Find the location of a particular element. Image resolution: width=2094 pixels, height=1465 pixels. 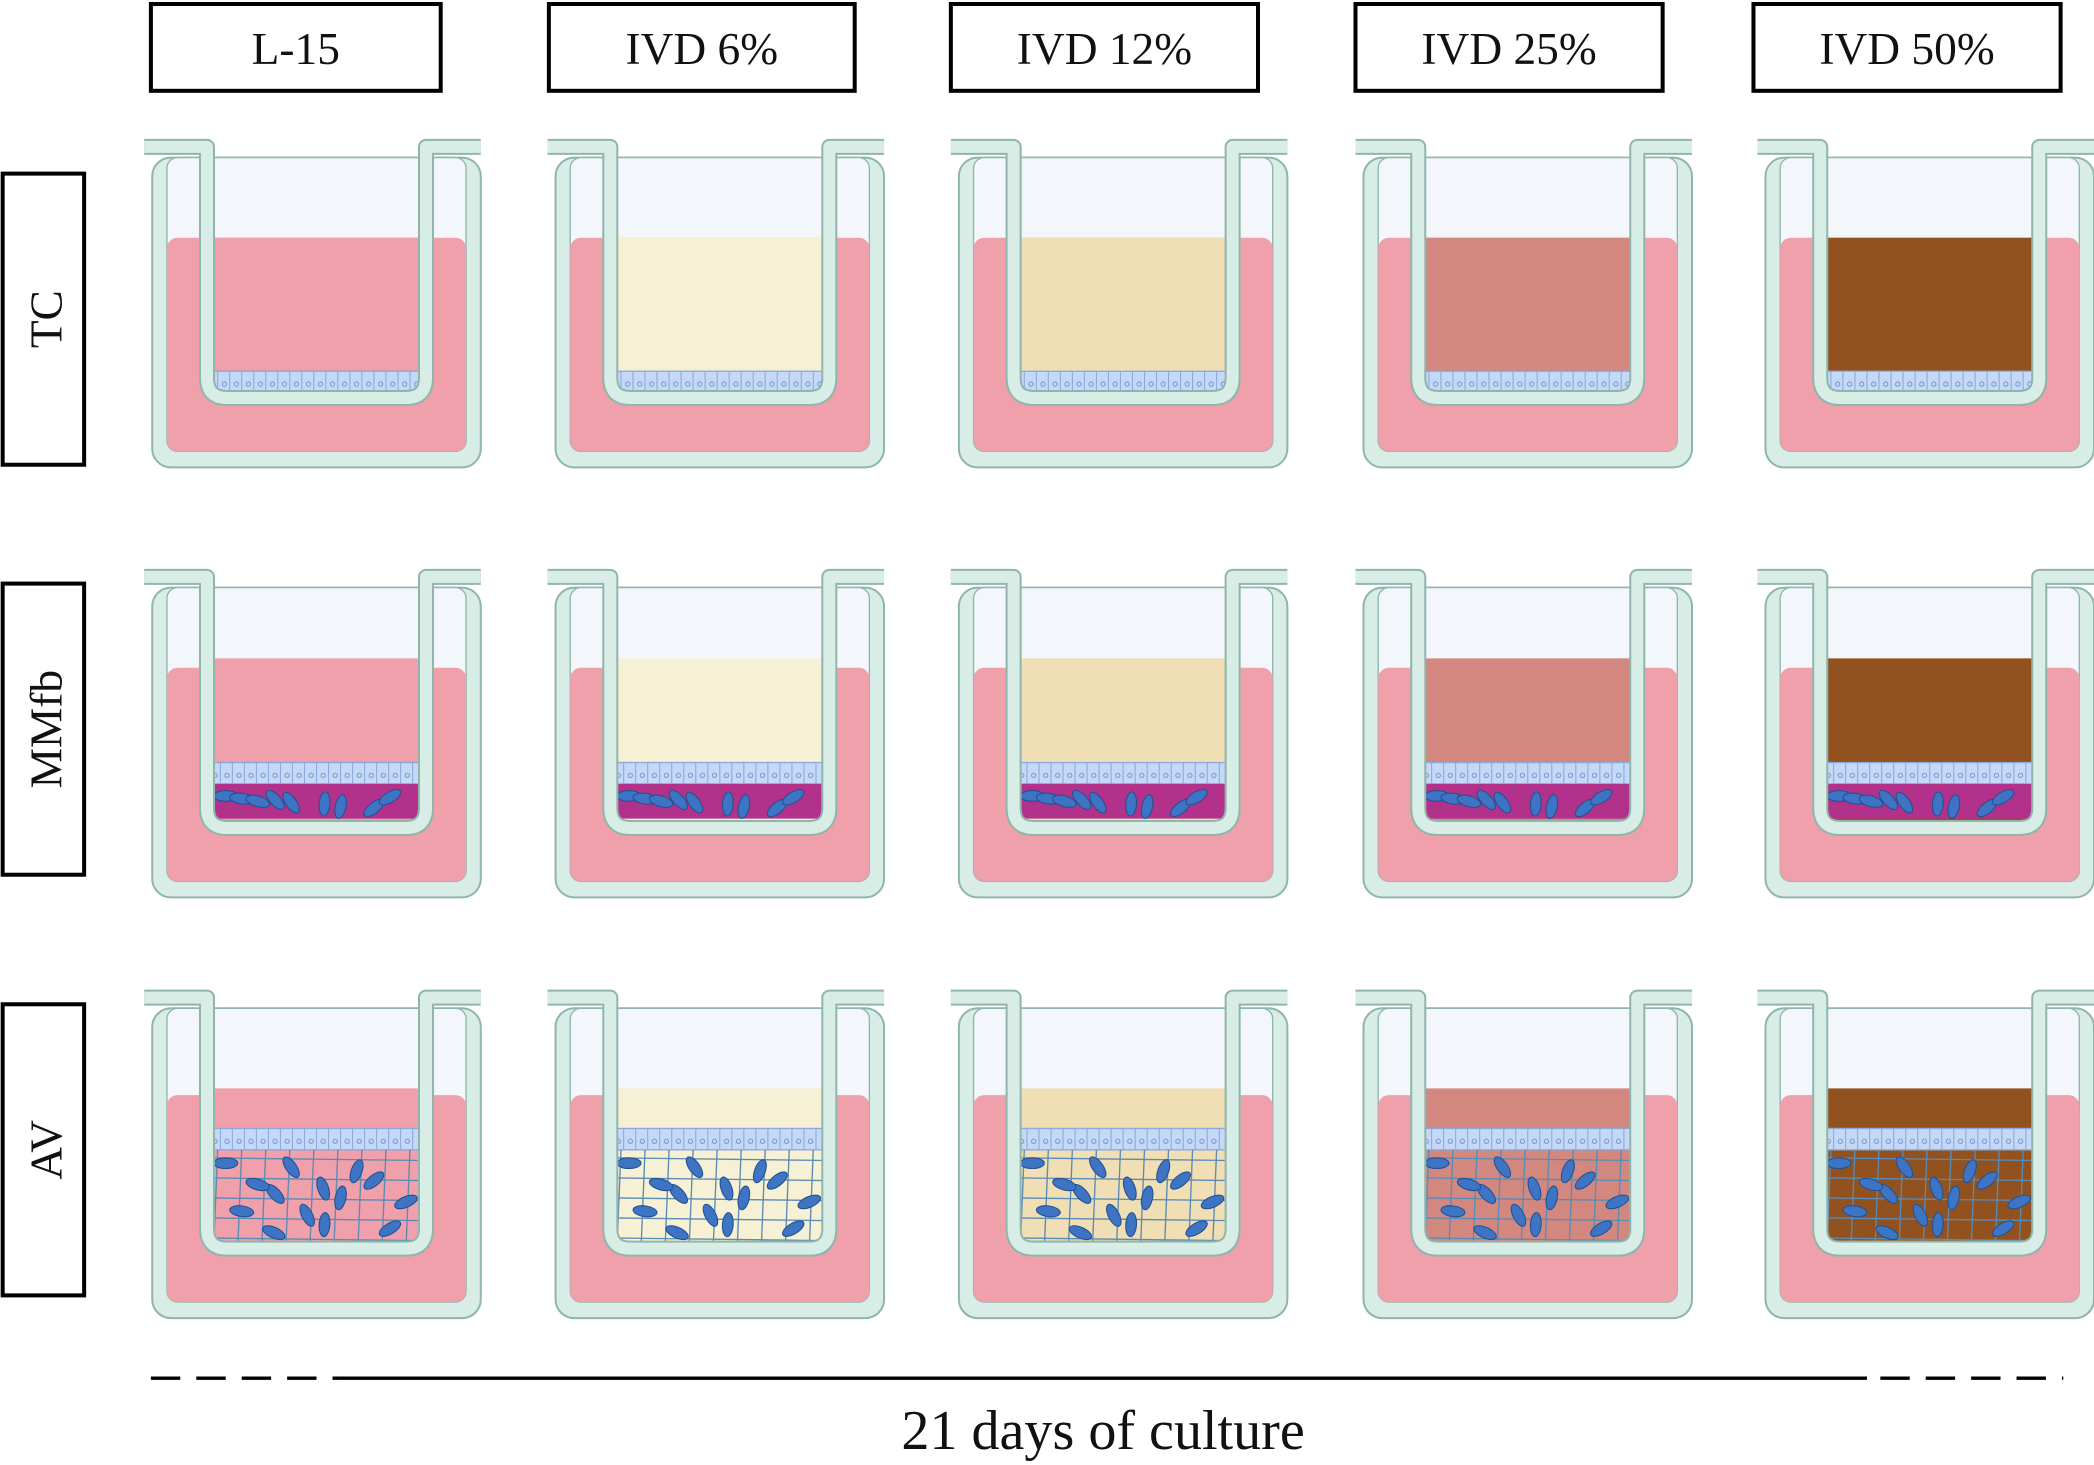

footer-label: 21 days of culture is located at coordinates (1102, 1431).